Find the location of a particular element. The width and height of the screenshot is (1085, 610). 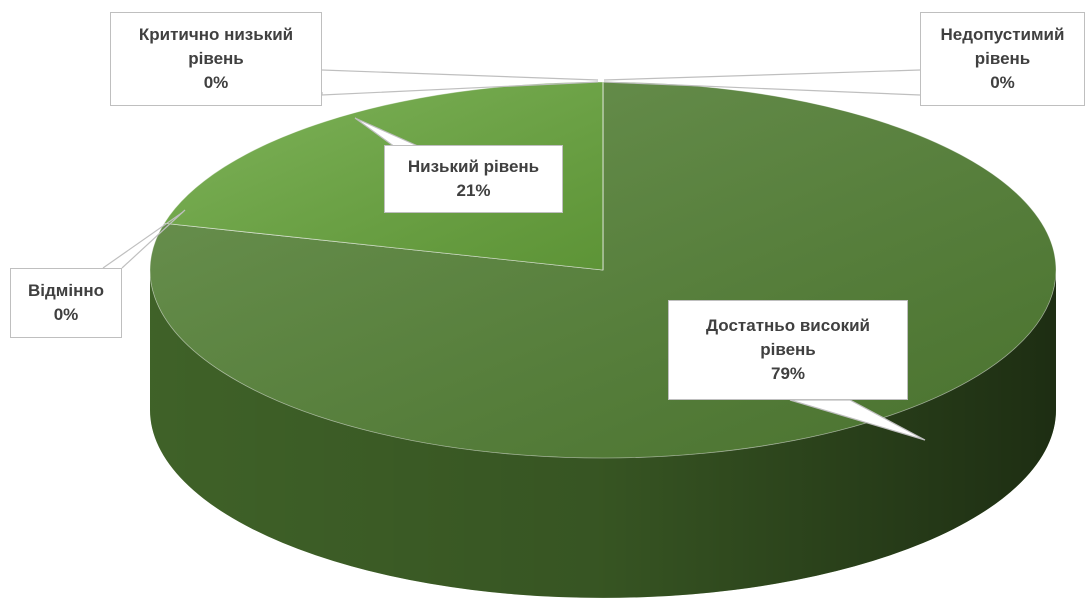

data-label: Низький рівень 21% is located at coordinates (473, 179).